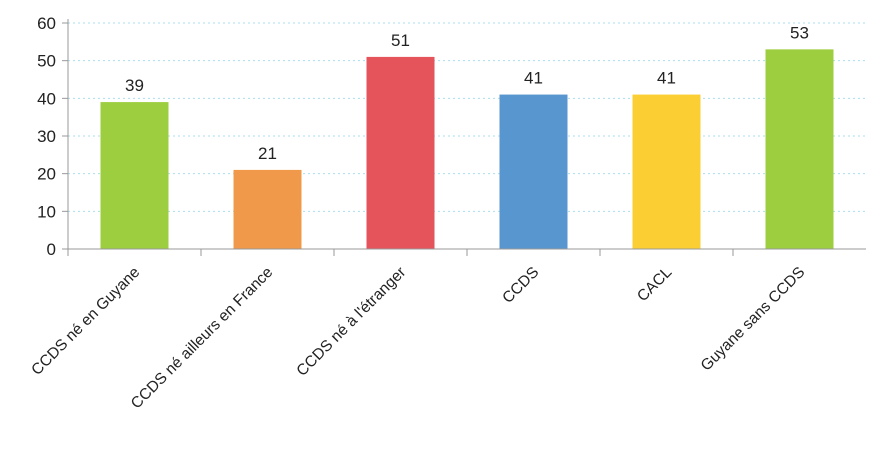 Image resolution: width=874 pixels, height=455 pixels. I want to click on y-tick-labels: 0 10 20 30 40 50 60, so click(46, 136).